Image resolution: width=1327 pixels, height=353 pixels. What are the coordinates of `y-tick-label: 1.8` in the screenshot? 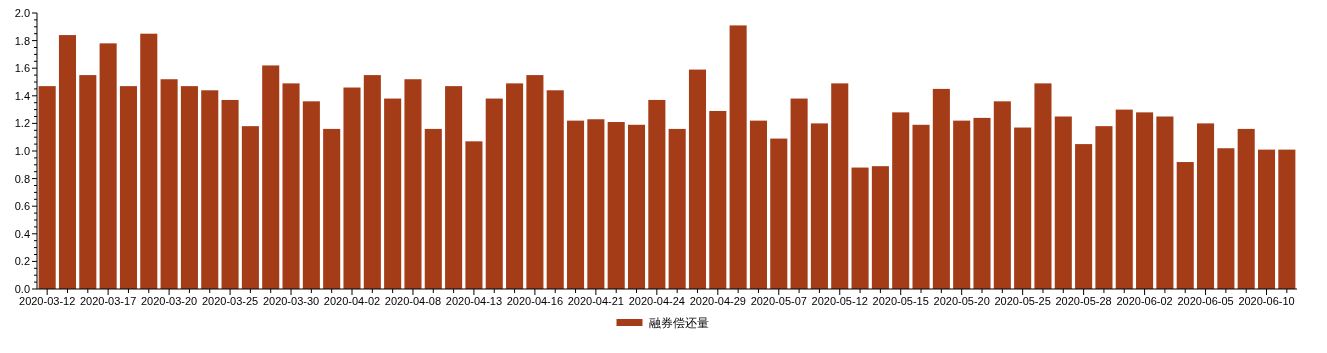 It's located at (22, 40).